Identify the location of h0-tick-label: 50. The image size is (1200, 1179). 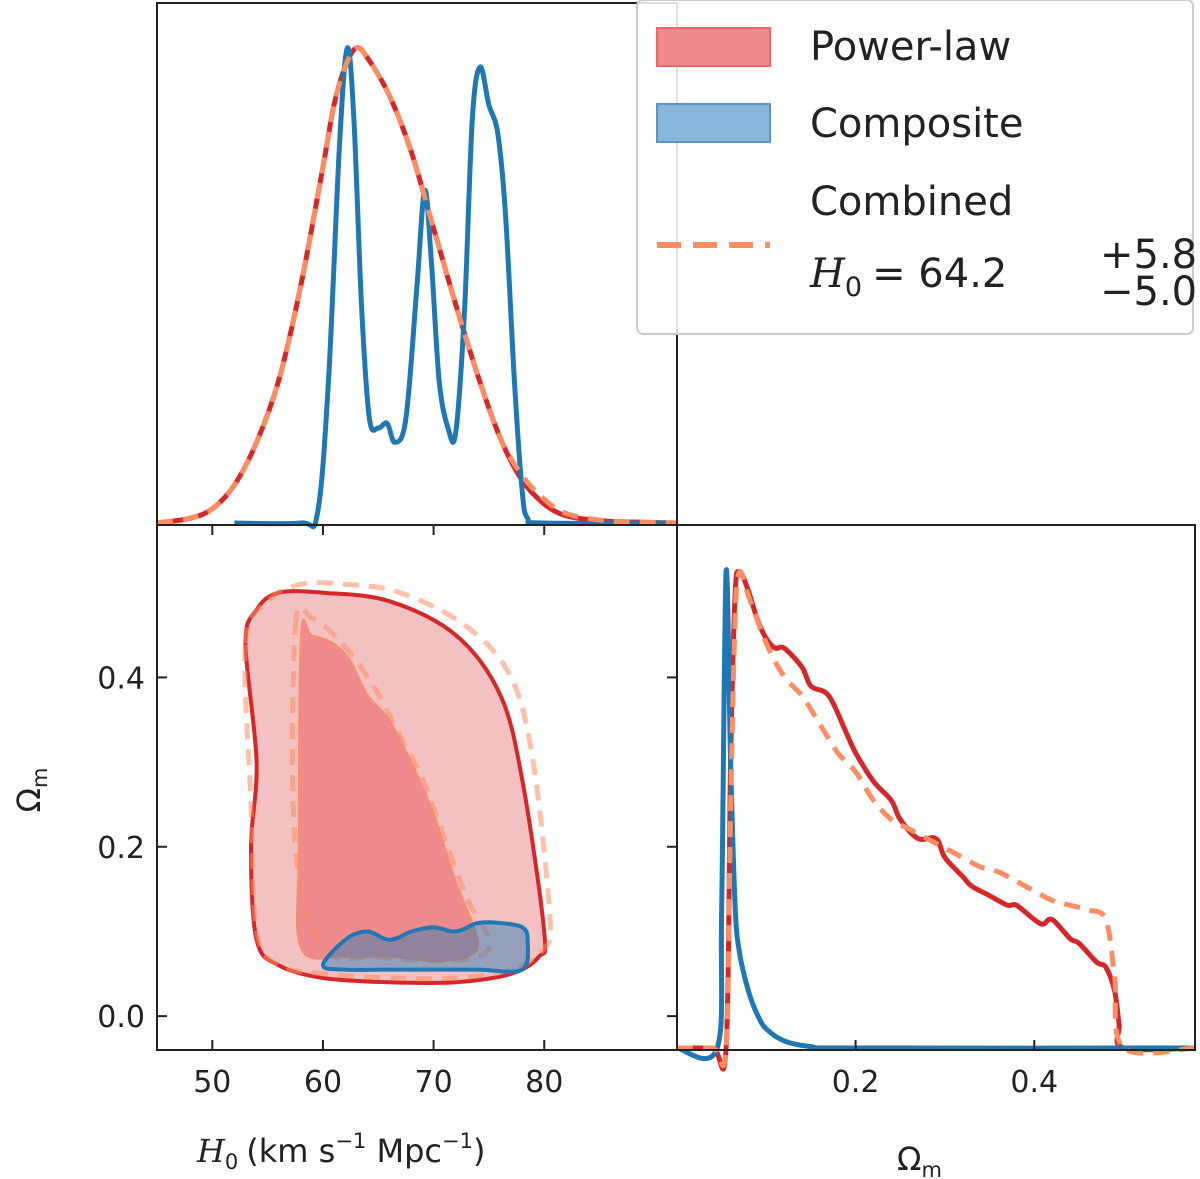
(212, 1082).